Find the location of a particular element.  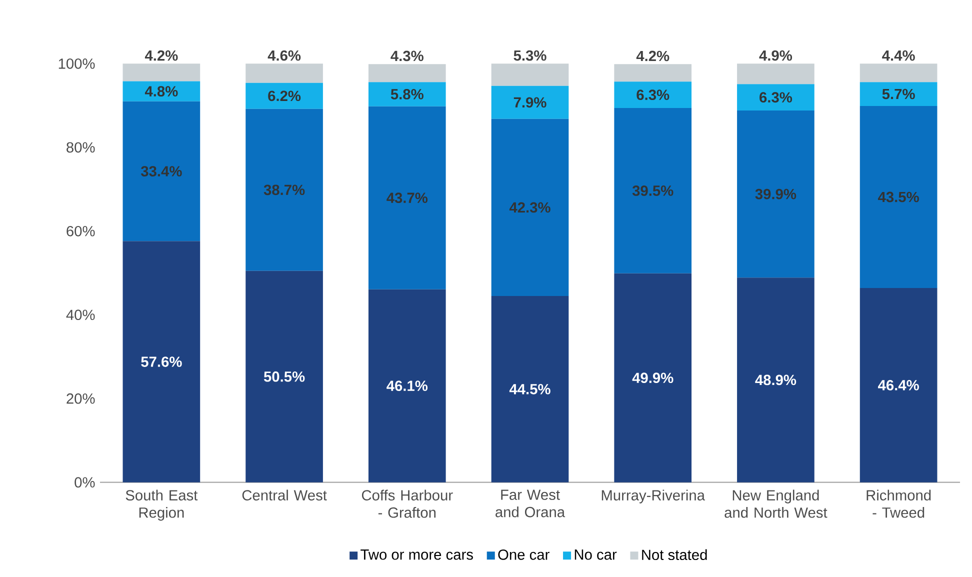

y-tick-label: 20% is located at coordinates (80, 398).